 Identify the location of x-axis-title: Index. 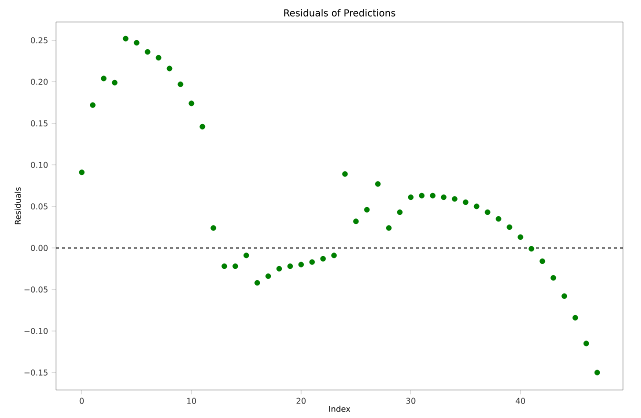
(339, 409).